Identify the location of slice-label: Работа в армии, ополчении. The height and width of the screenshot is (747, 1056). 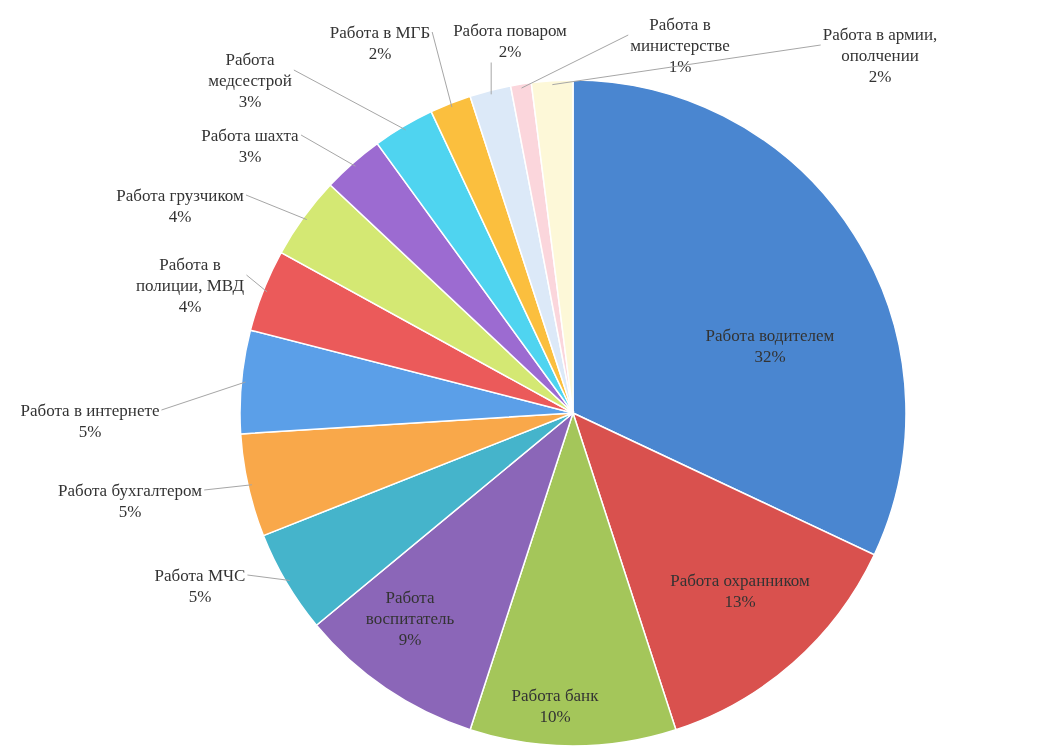
(880, 45).